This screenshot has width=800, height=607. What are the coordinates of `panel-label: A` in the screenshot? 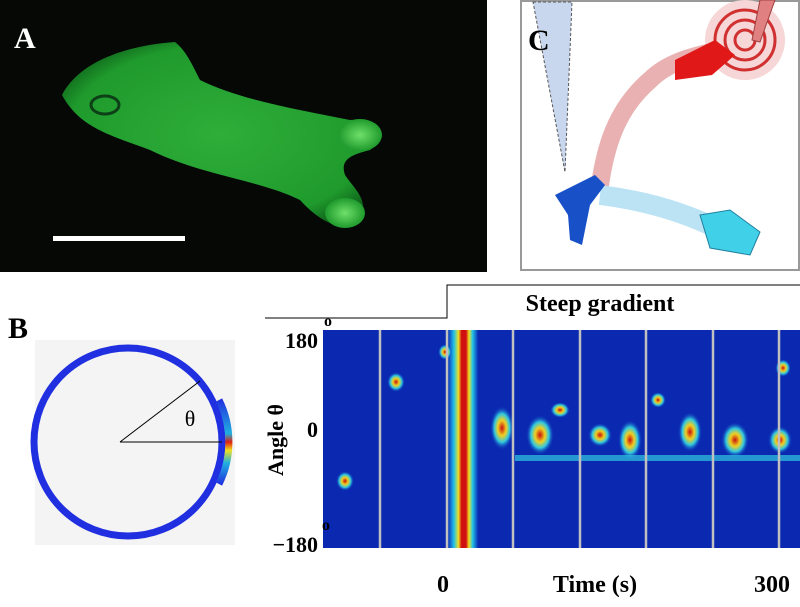 It's located at (25, 38).